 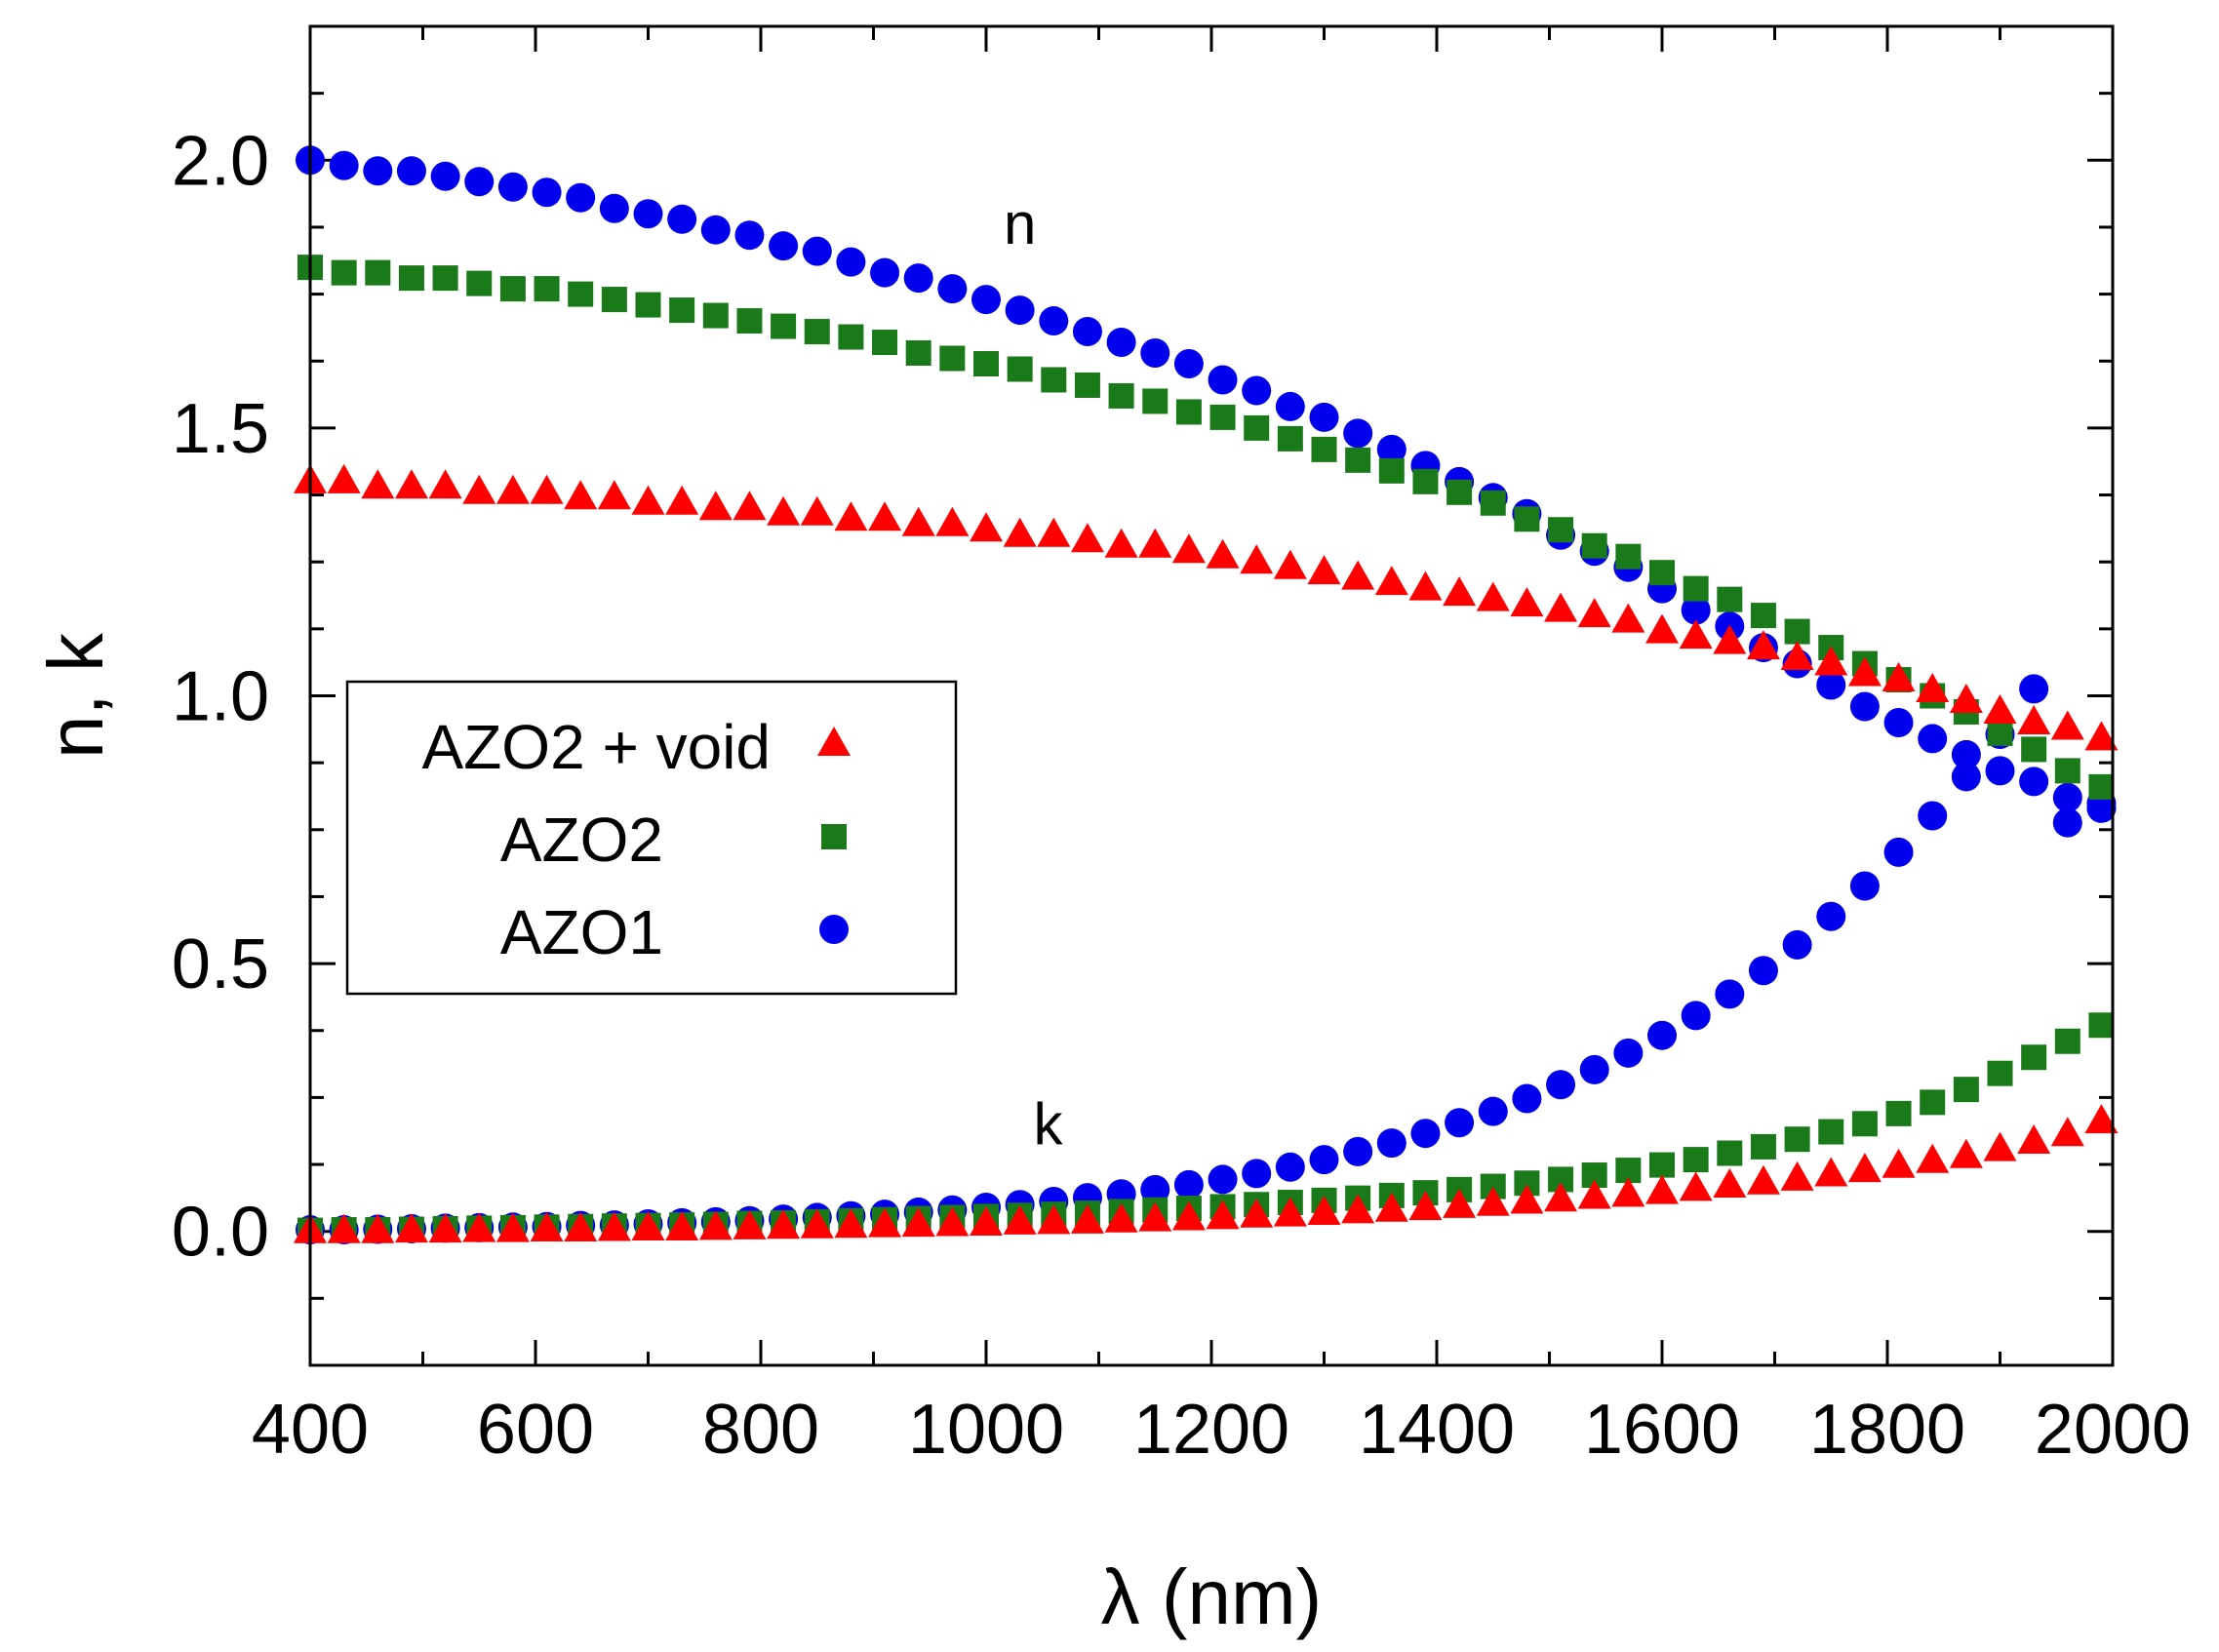 What do you see at coordinates (1662, 1430) in the screenshot?
I see `x-tick-label: 1600` at bounding box center [1662, 1430].